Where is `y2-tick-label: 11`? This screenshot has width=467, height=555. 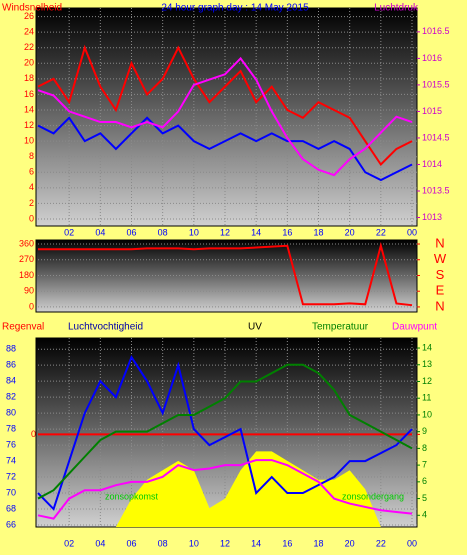
y2-tick-label: 11 is located at coordinates (426, 398).